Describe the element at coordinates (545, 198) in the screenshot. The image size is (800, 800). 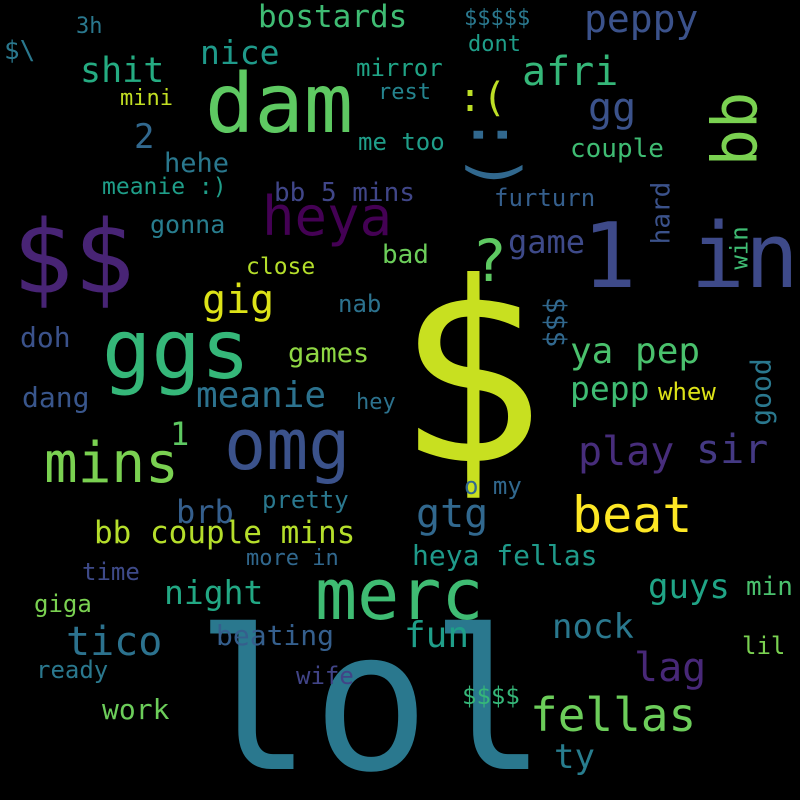
I see `word-furturn: furturn` at that location.